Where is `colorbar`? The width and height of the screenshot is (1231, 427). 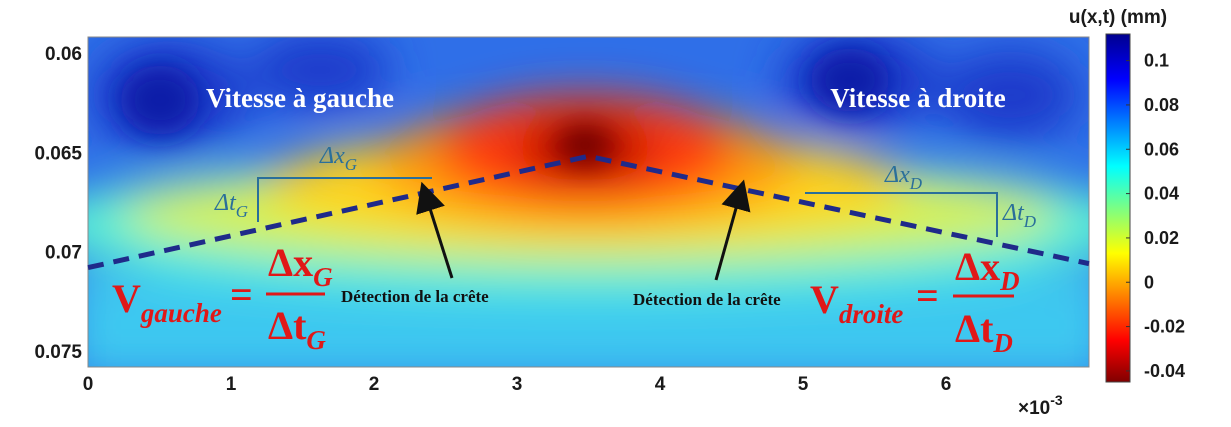
colorbar is located at coordinates (1118, 208).